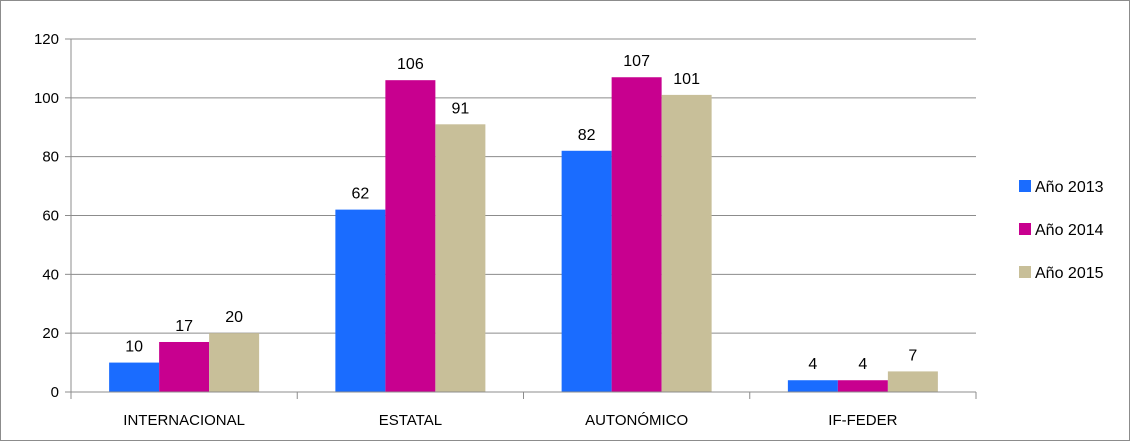 This screenshot has width=1130, height=441. Describe the element at coordinates (410, 64) in the screenshot. I see `data-label: 106` at that location.